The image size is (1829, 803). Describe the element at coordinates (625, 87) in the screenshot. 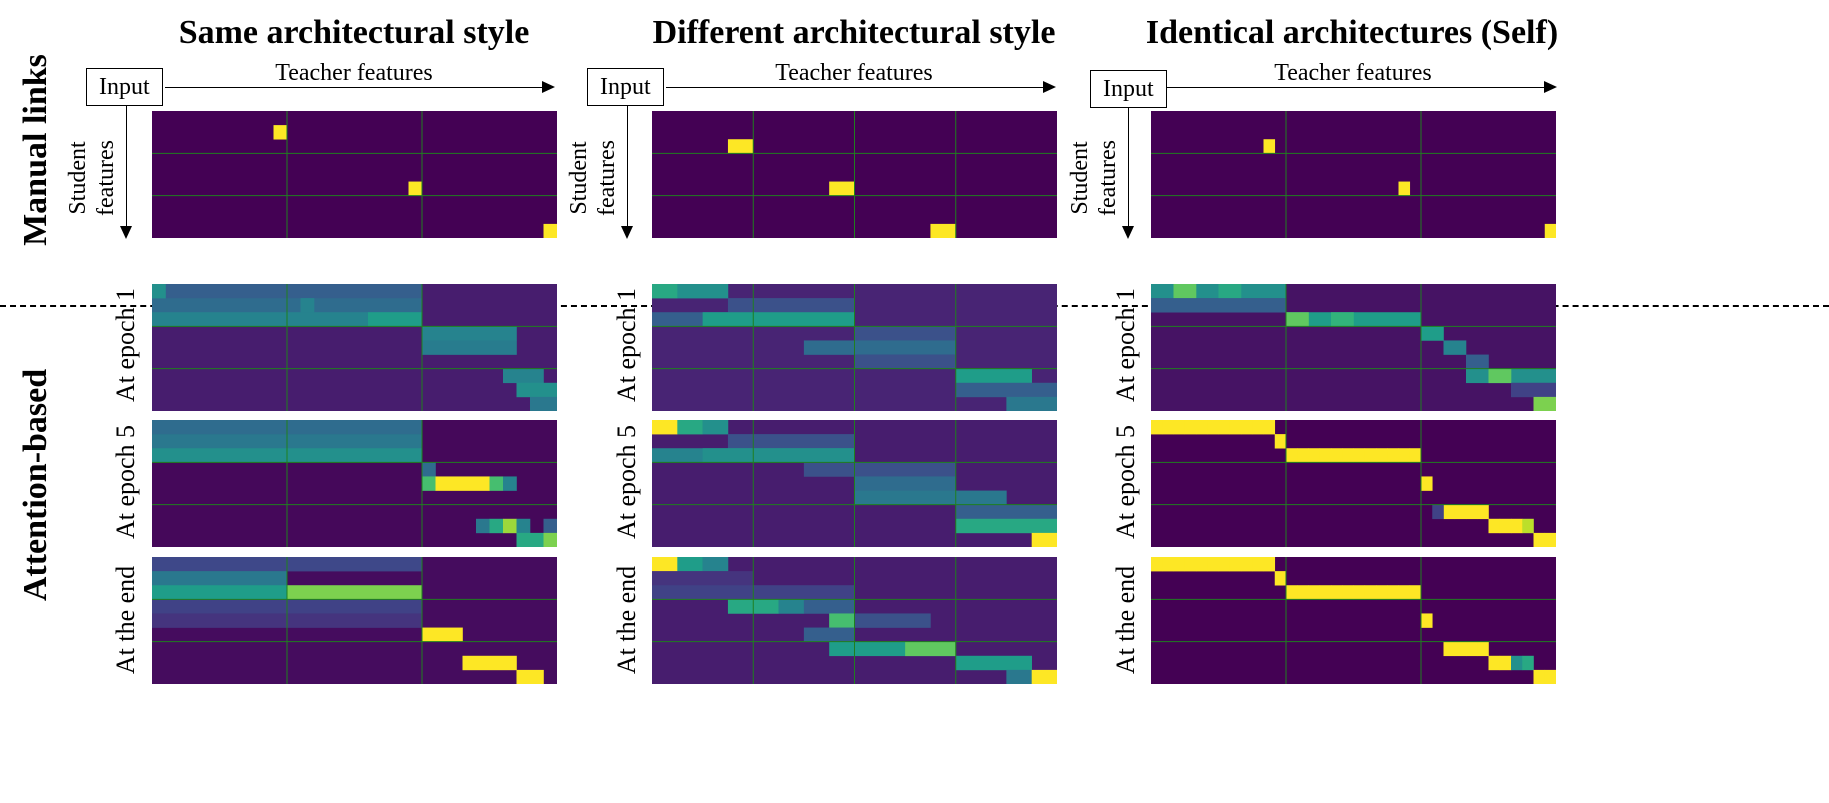

I see `input-box: Input` at that location.